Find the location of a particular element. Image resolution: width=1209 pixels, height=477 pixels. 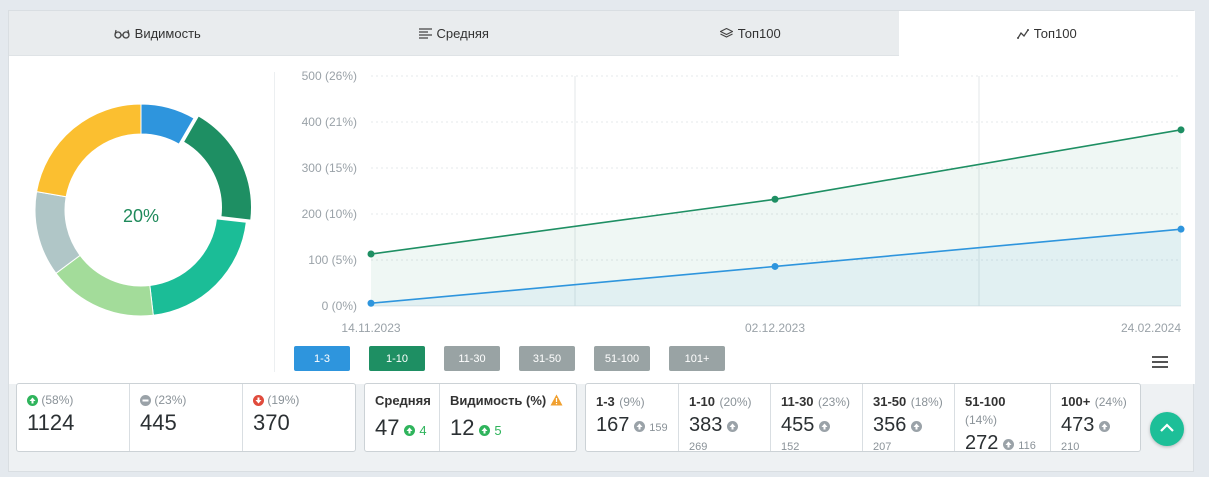

range-label: 1-3 is located at coordinates (605, 401).